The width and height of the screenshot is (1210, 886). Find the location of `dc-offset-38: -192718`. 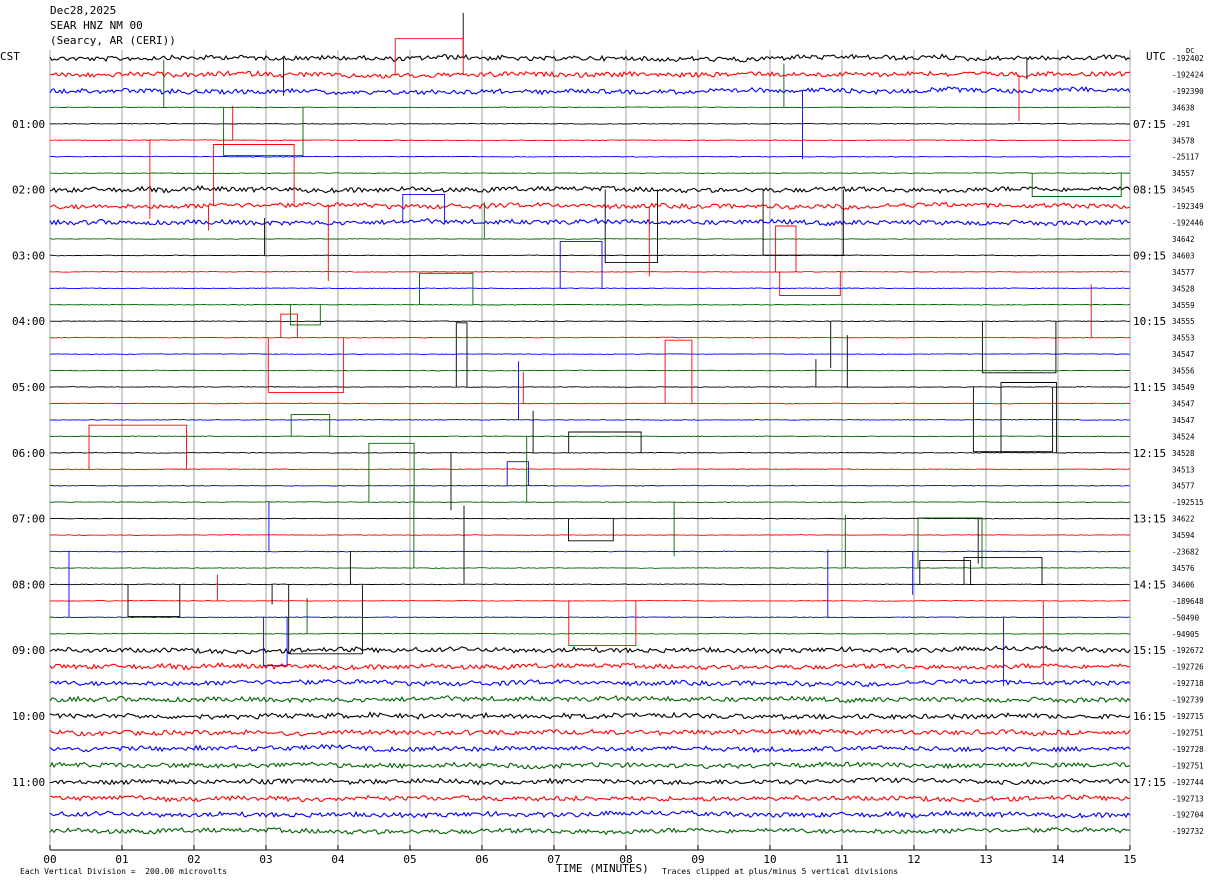

dc-offset-38: -192718 is located at coordinates (1188, 683).